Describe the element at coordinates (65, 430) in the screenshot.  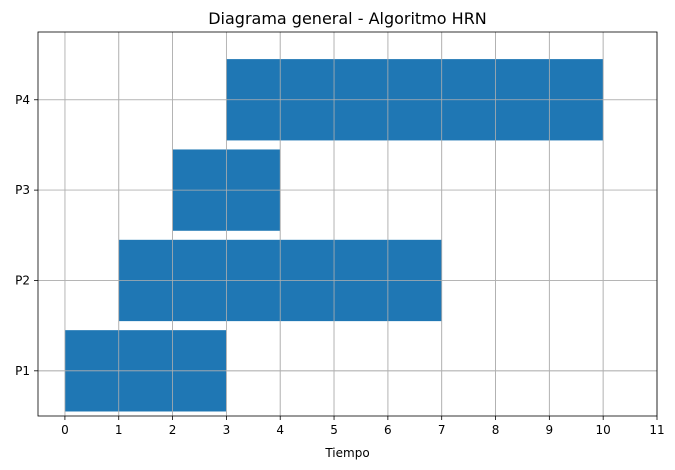
I see `x-tick-label: 0` at that location.